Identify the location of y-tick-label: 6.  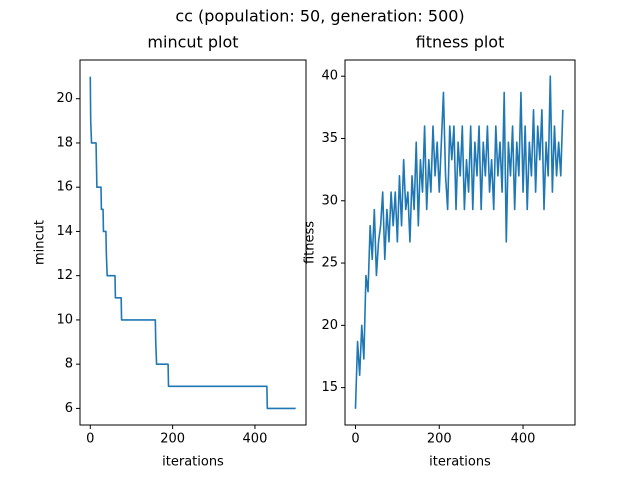
(69, 408).